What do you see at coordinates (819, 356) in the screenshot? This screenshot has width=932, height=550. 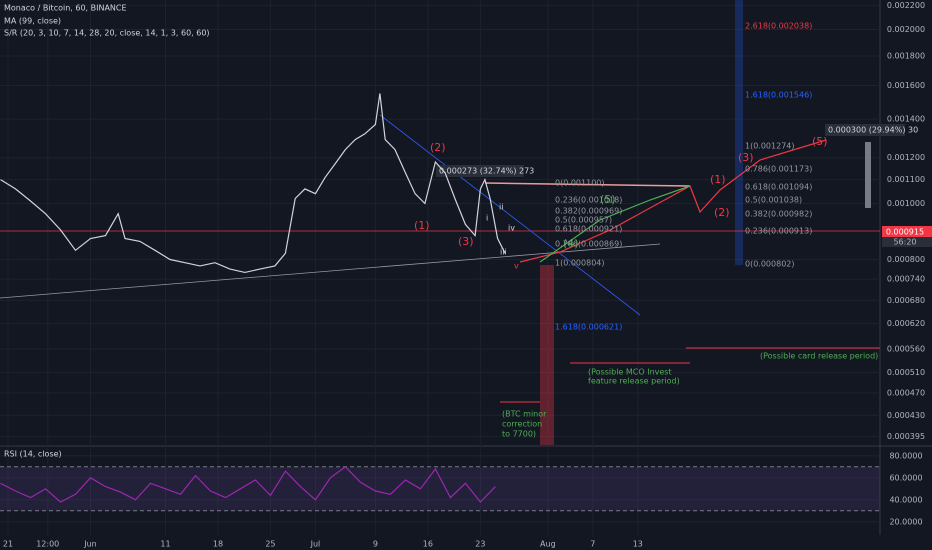 I see `note: (Possible card release period)` at bounding box center [819, 356].